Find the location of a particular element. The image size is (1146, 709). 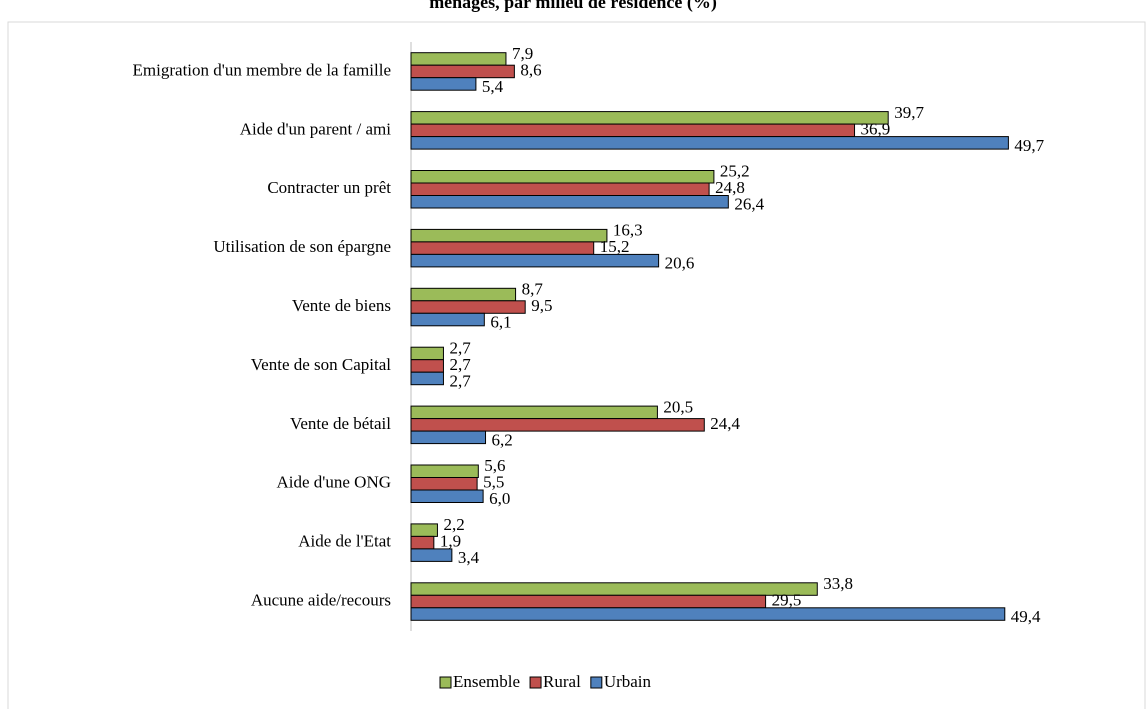

data-label: 5,4 is located at coordinates (493, 86).